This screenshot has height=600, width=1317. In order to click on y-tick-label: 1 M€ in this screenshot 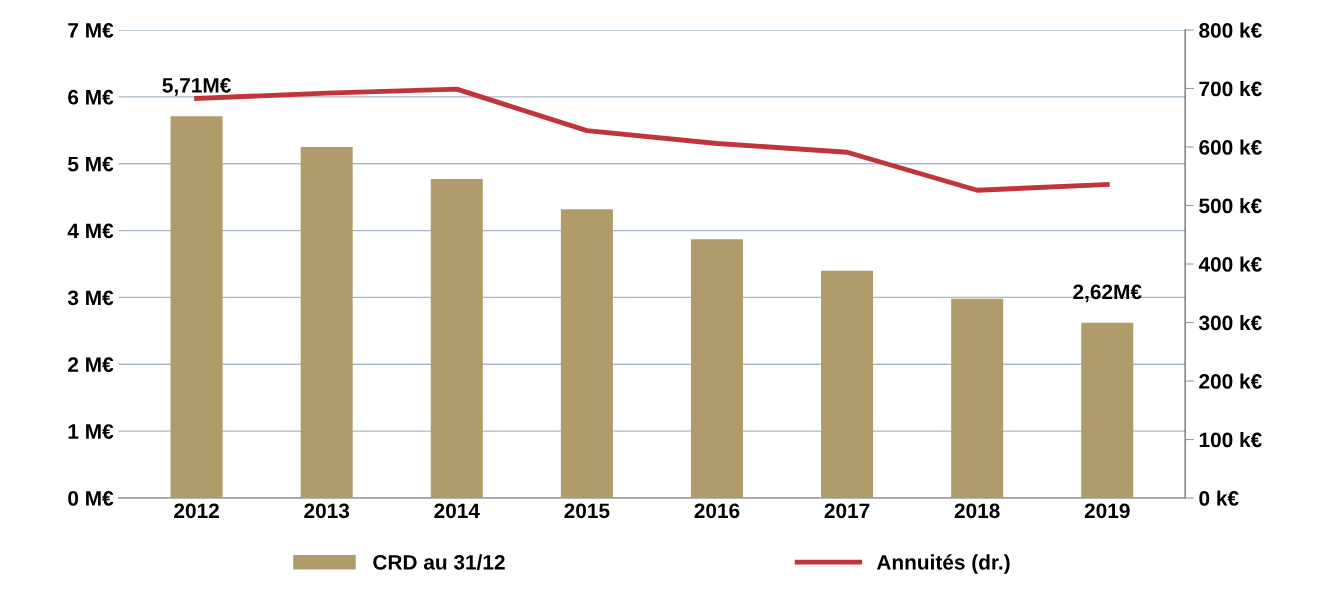, I will do `click(91, 431)`.